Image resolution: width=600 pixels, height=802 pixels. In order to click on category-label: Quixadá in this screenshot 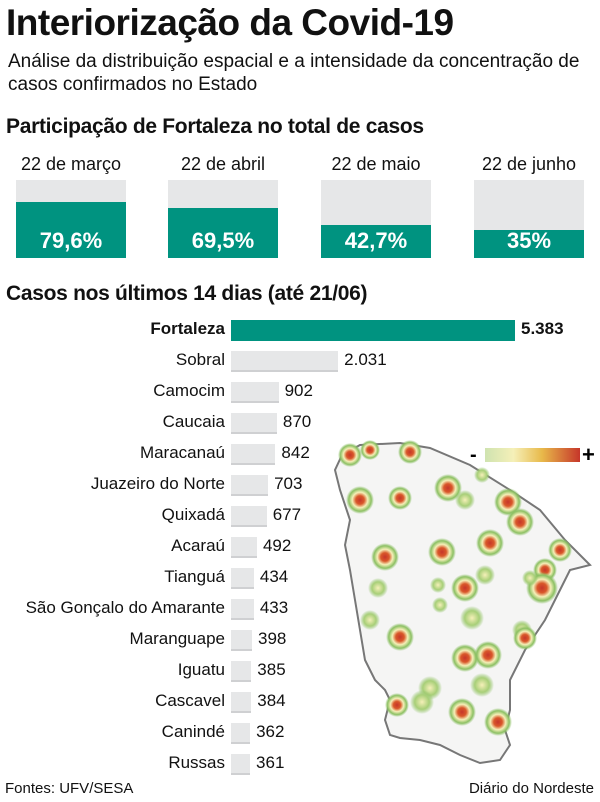, I will do `click(193, 514)`.